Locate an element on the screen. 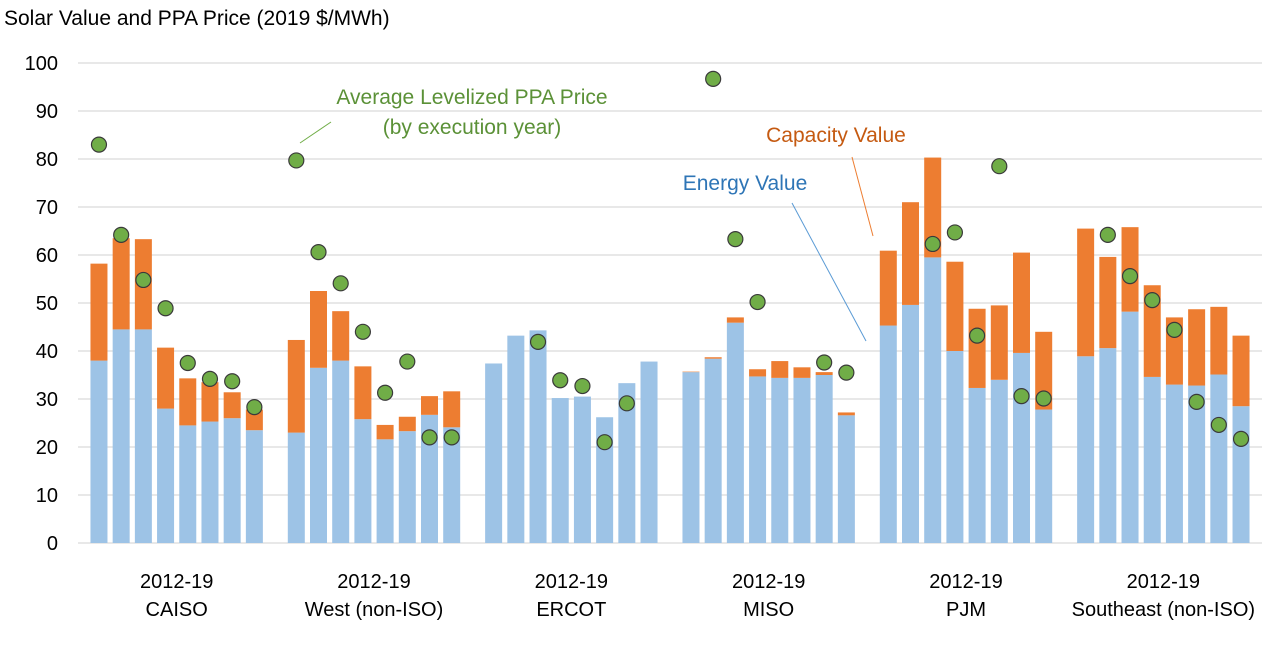  energy-label: Energy Value is located at coordinates (745, 183).